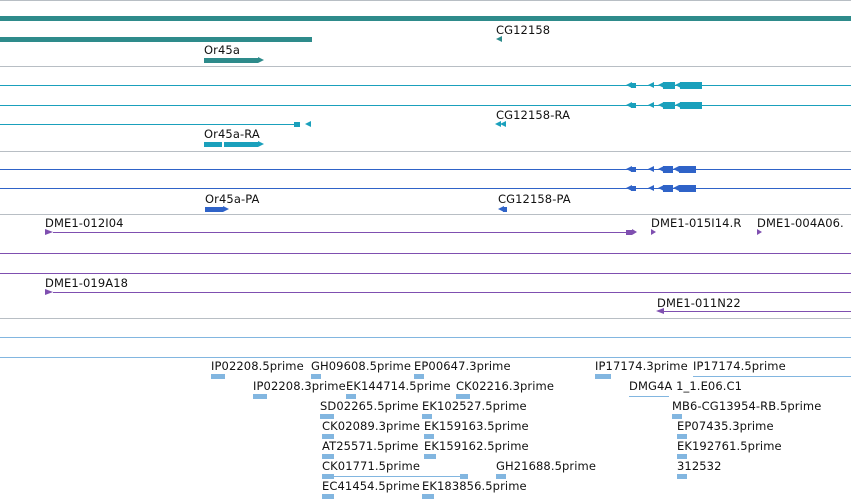 Image resolution: width=851 pixels, height=502 pixels. I want to click on clone-label-dme1-011n22: DME1-011N22, so click(699, 303).